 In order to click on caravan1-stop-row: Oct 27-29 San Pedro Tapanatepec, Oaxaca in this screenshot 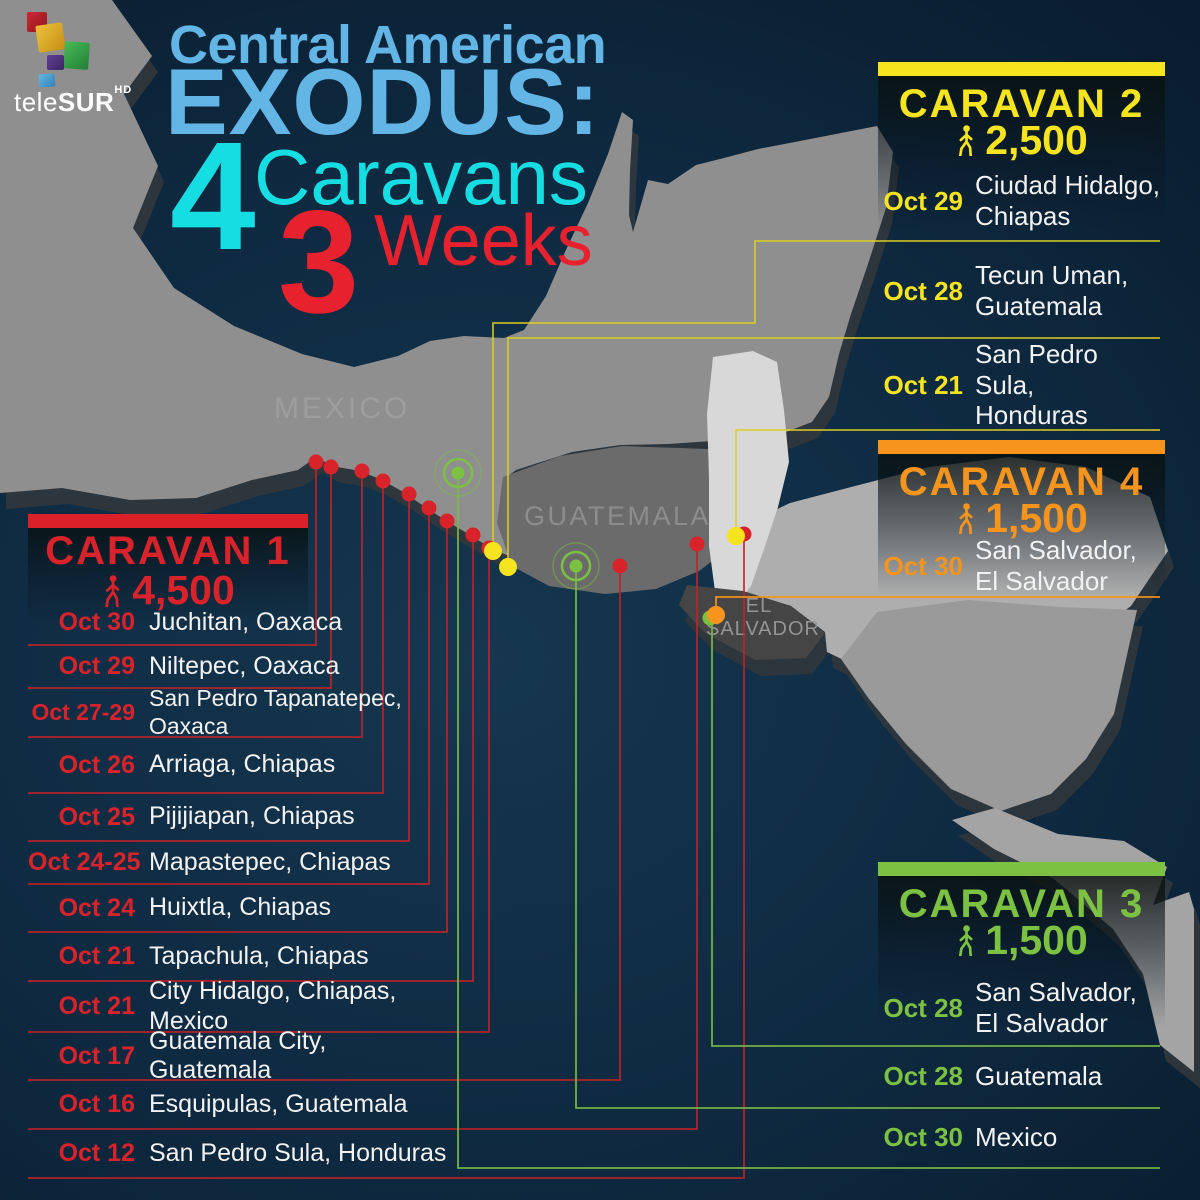, I will do `click(243, 712)`.